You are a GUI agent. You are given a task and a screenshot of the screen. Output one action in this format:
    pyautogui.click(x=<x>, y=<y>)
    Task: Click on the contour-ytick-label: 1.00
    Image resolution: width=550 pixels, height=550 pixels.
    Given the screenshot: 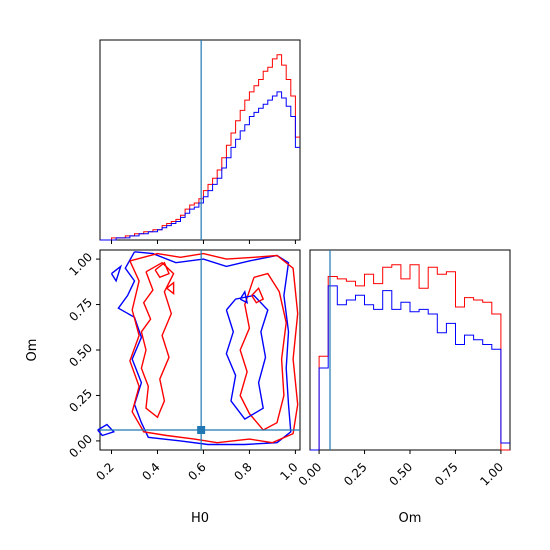 What is the action you would take?
    pyautogui.click(x=80, y=264)
    